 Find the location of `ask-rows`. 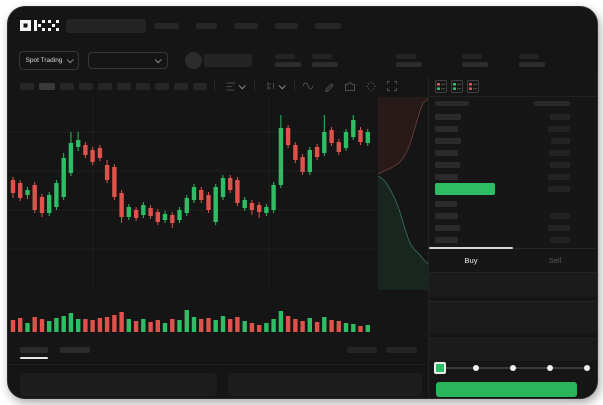

ask-rows is located at coordinates (502, 147).